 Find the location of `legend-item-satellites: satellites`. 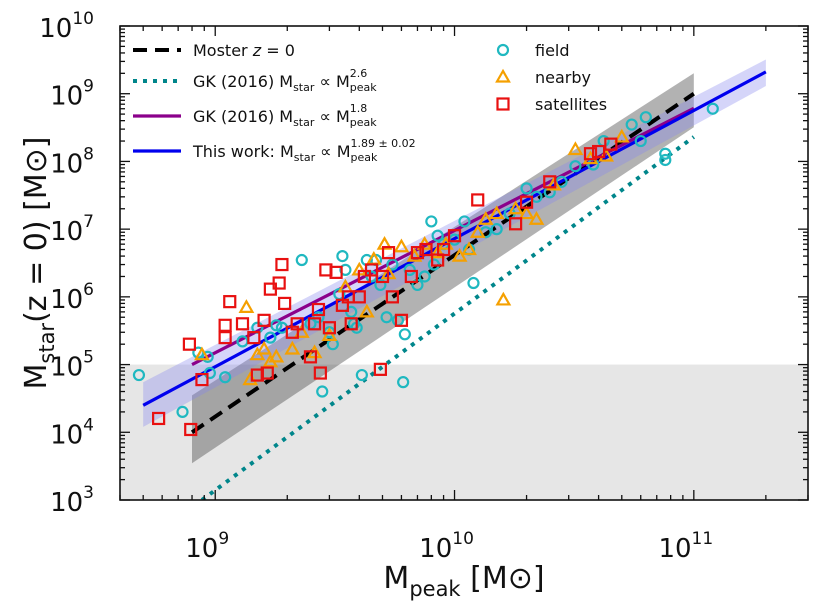

legend-item-satellites: satellites is located at coordinates (551, 104).